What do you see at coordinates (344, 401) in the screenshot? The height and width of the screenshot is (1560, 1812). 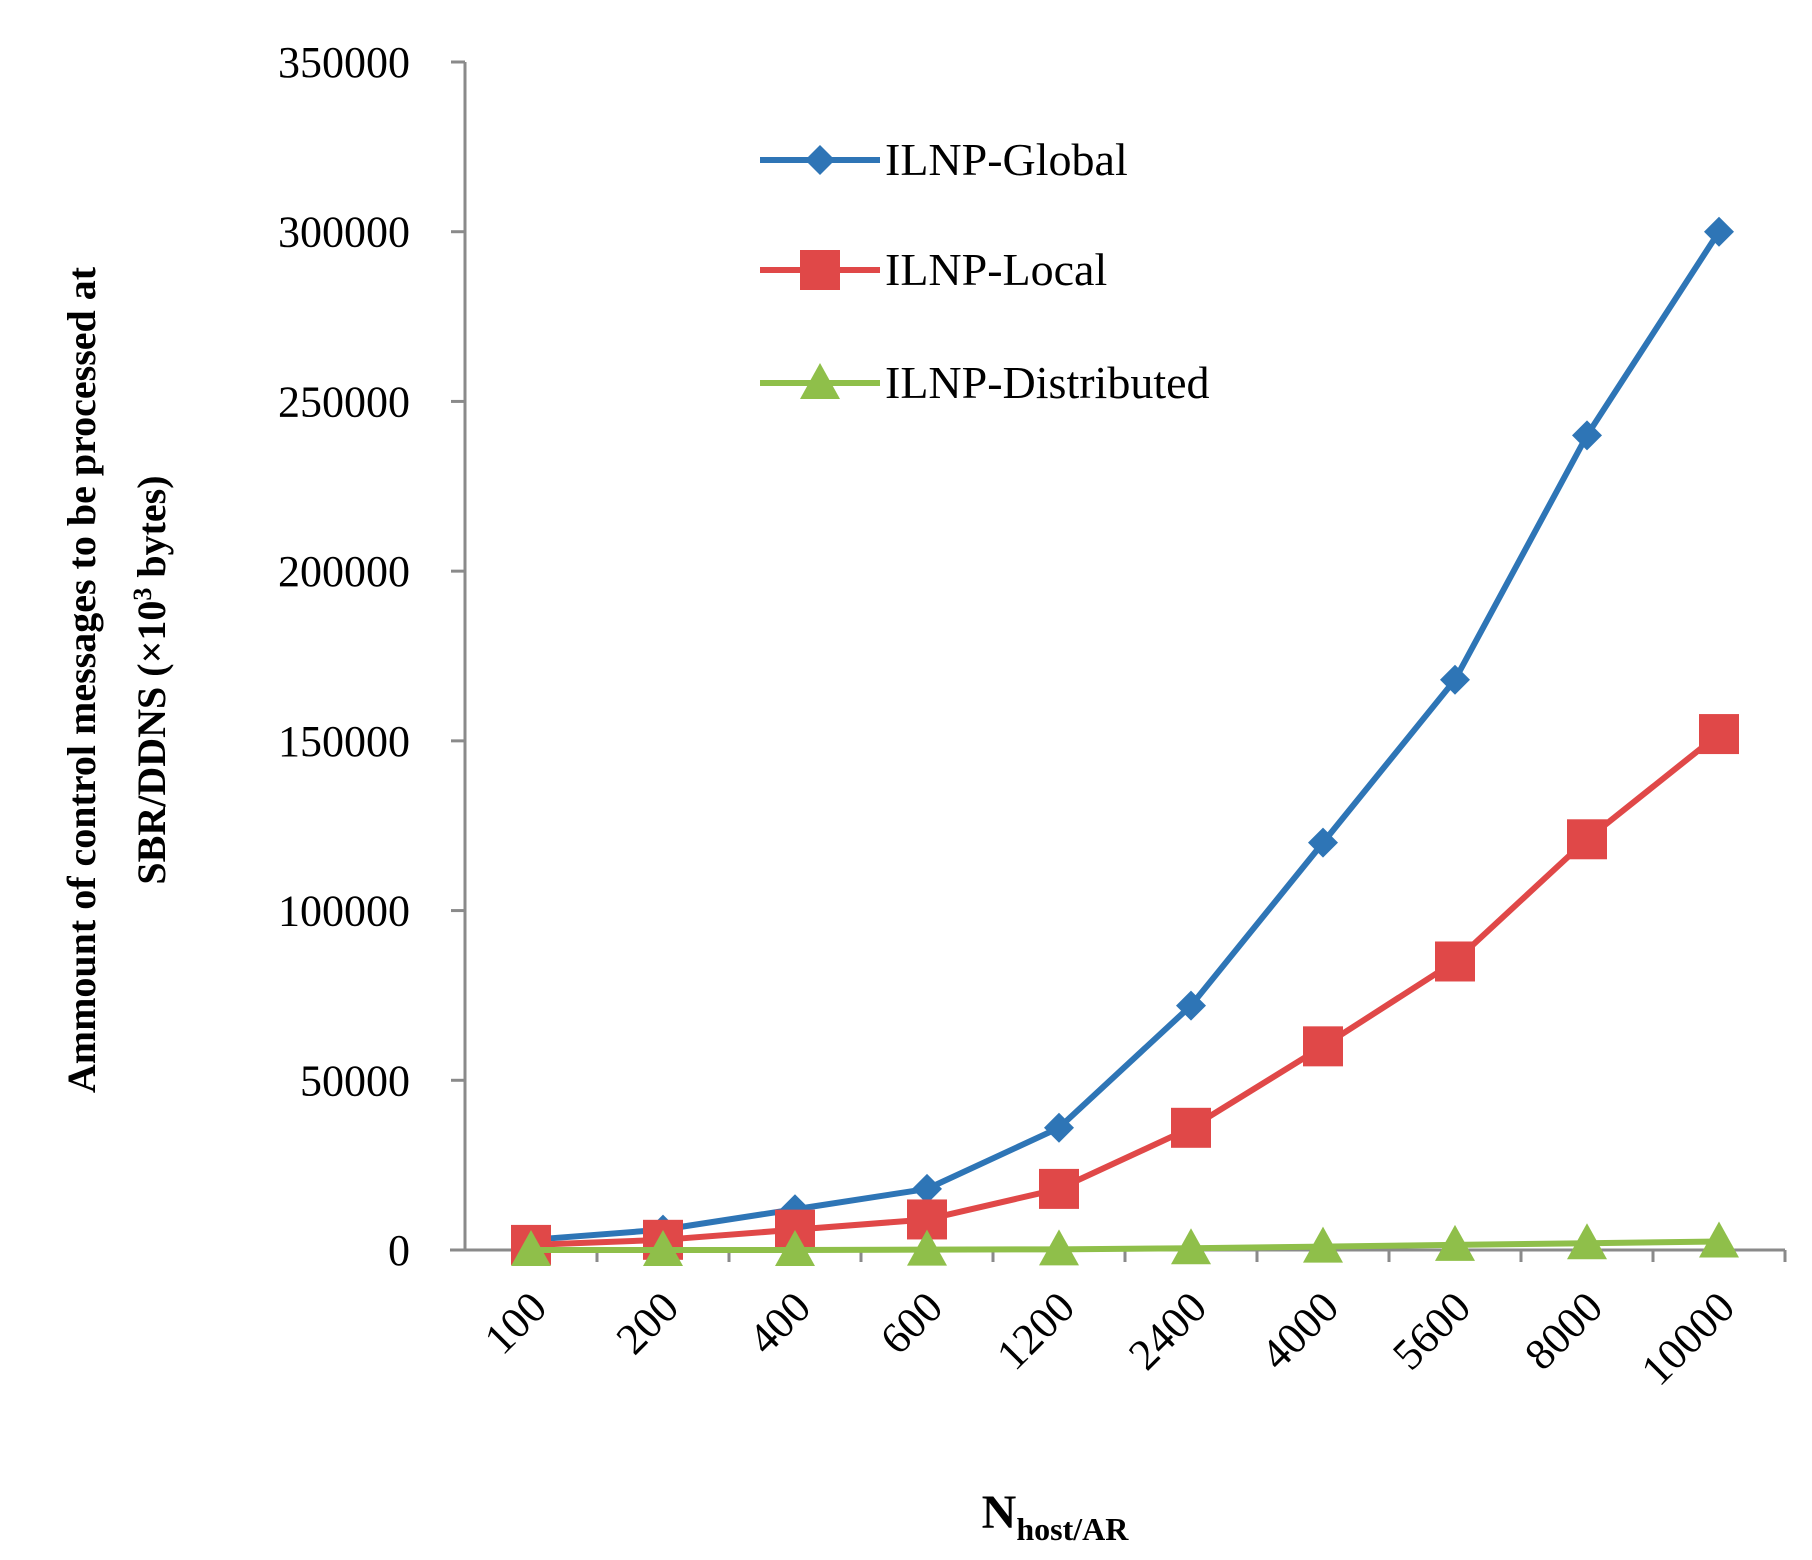 I see `y-tick-label: 250000` at bounding box center [344, 401].